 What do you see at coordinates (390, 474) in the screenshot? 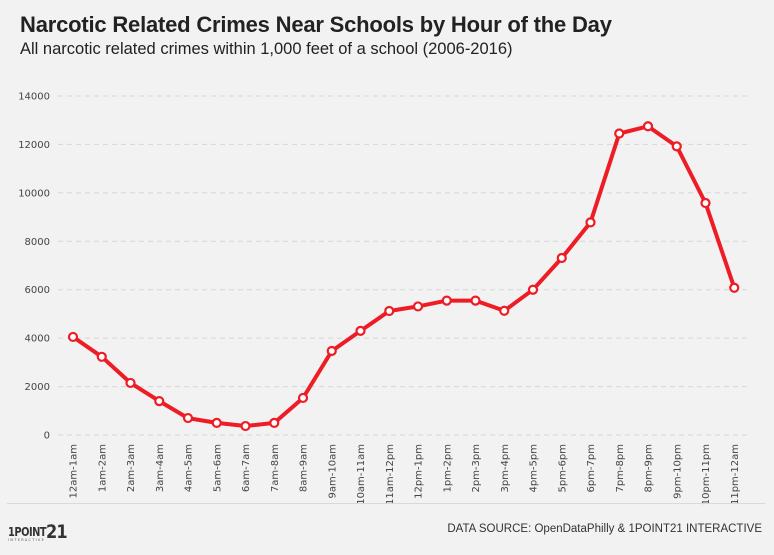
I see `x-tick-label: 11am-12pm` at bounding box center [390, 474].